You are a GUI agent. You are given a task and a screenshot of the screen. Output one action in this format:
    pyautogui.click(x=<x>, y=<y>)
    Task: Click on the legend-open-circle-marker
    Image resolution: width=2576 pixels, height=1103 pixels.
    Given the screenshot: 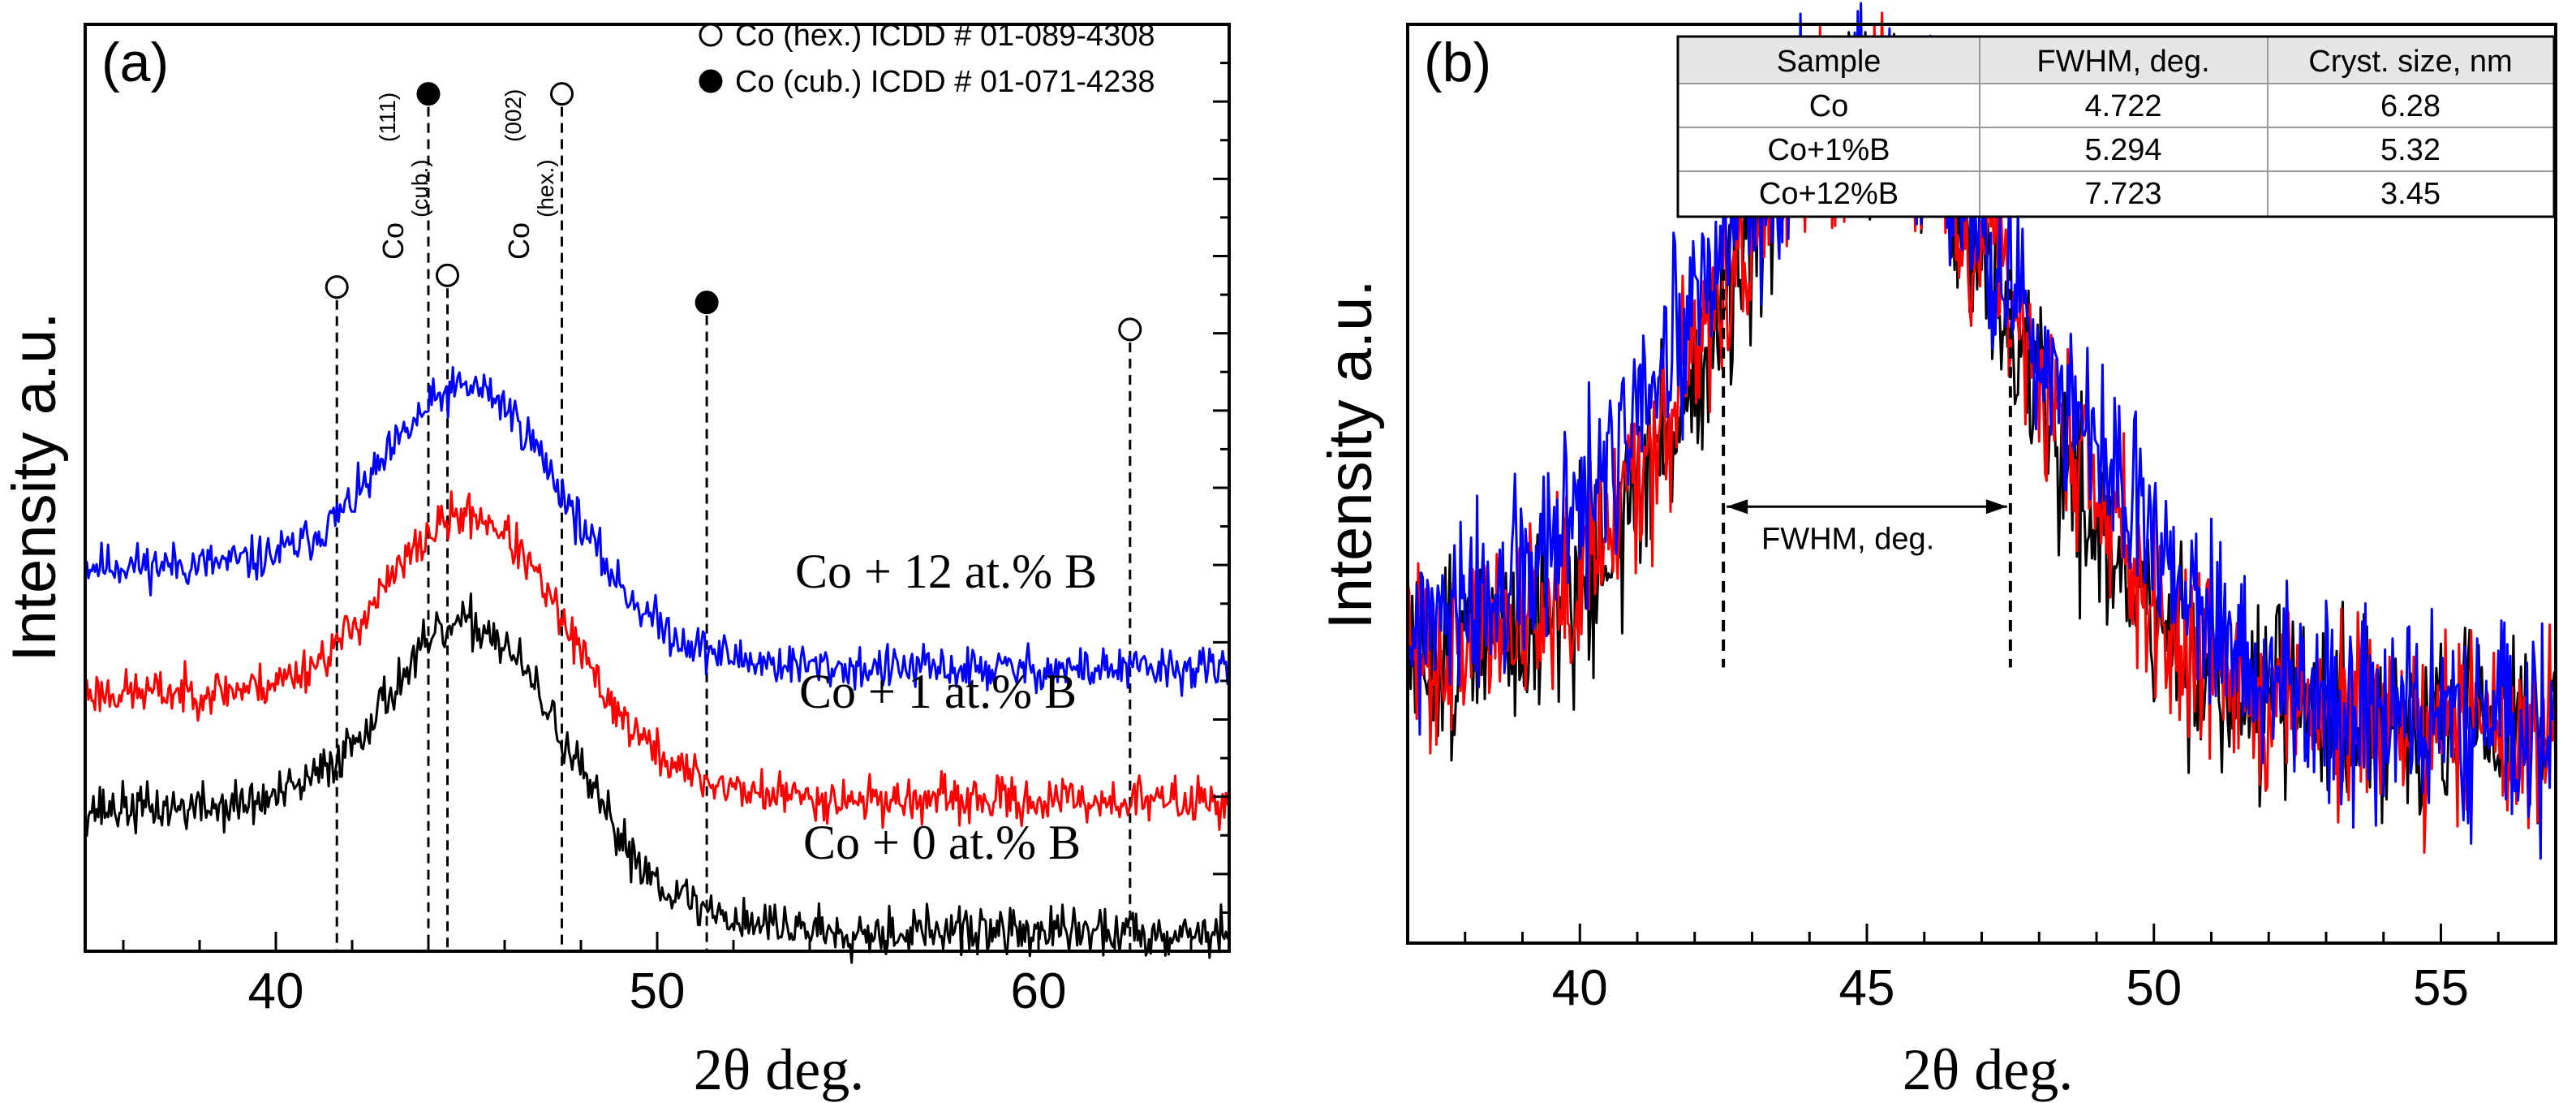 What is the action you would take?
    pyautogui.click(x=711, y=35)
    